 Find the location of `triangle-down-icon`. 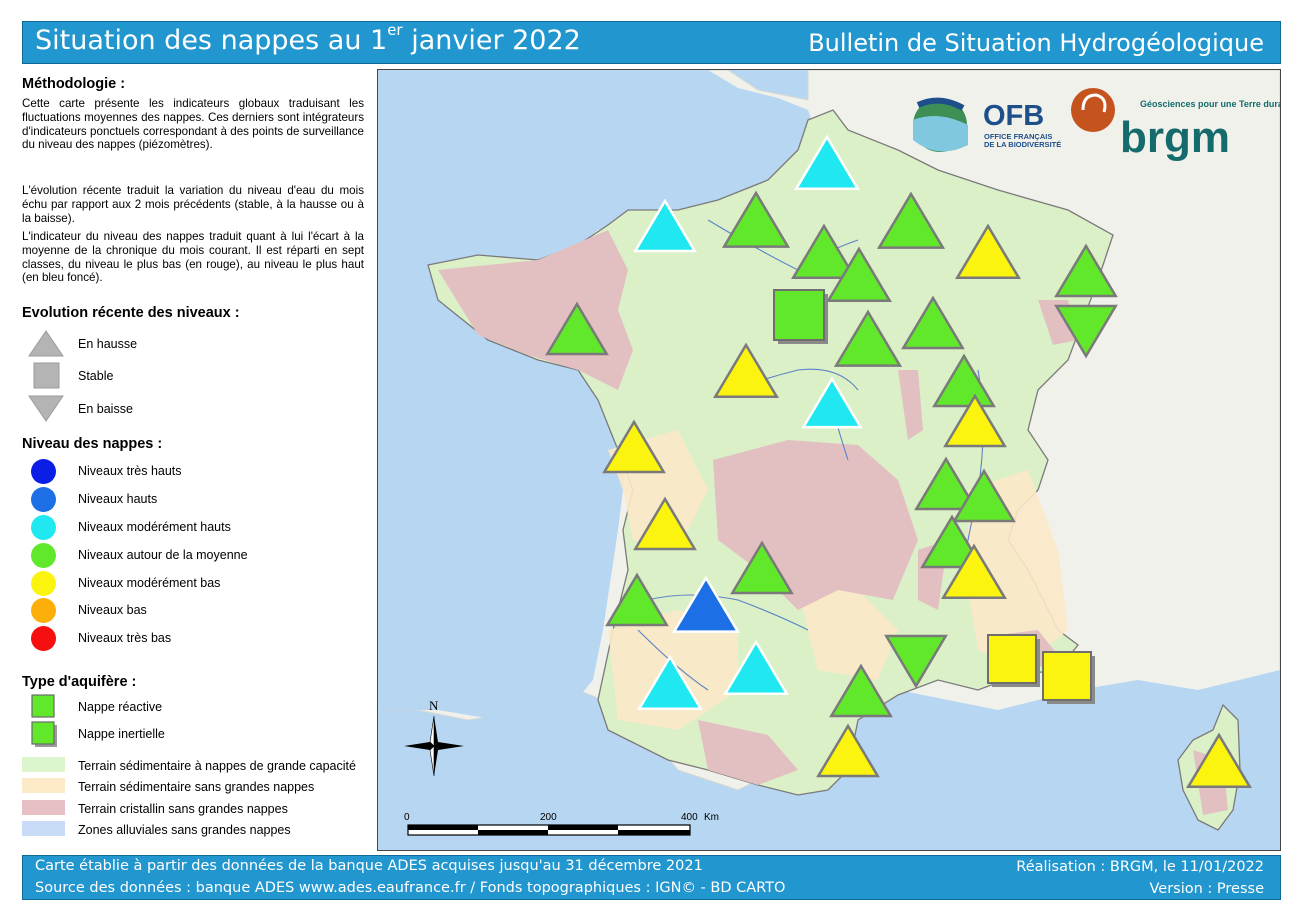

triangle-down-icon is located at coordinates (46, 408).